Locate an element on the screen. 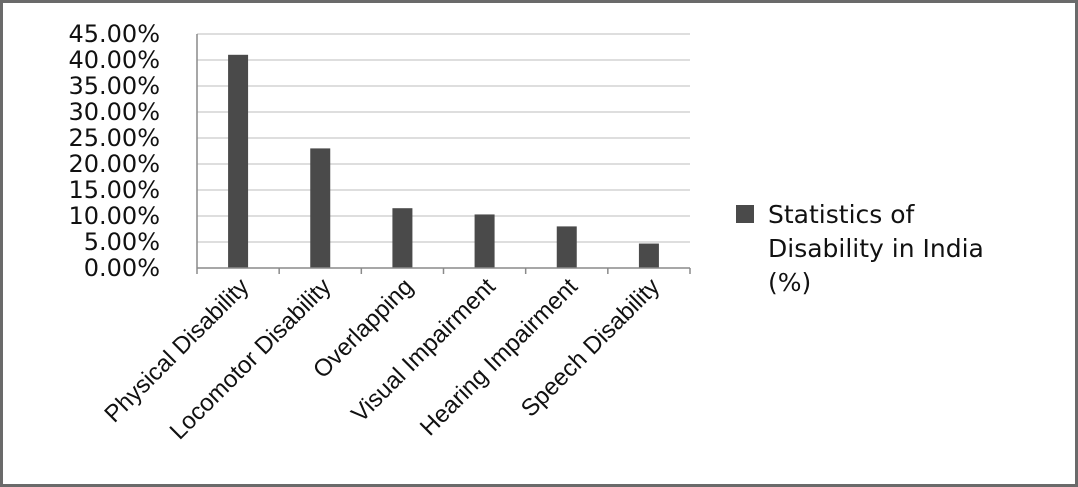 The width and height of the screenshot is (1078, 487). y-tick-label: 0.00% is located at coordinates (122, 268).